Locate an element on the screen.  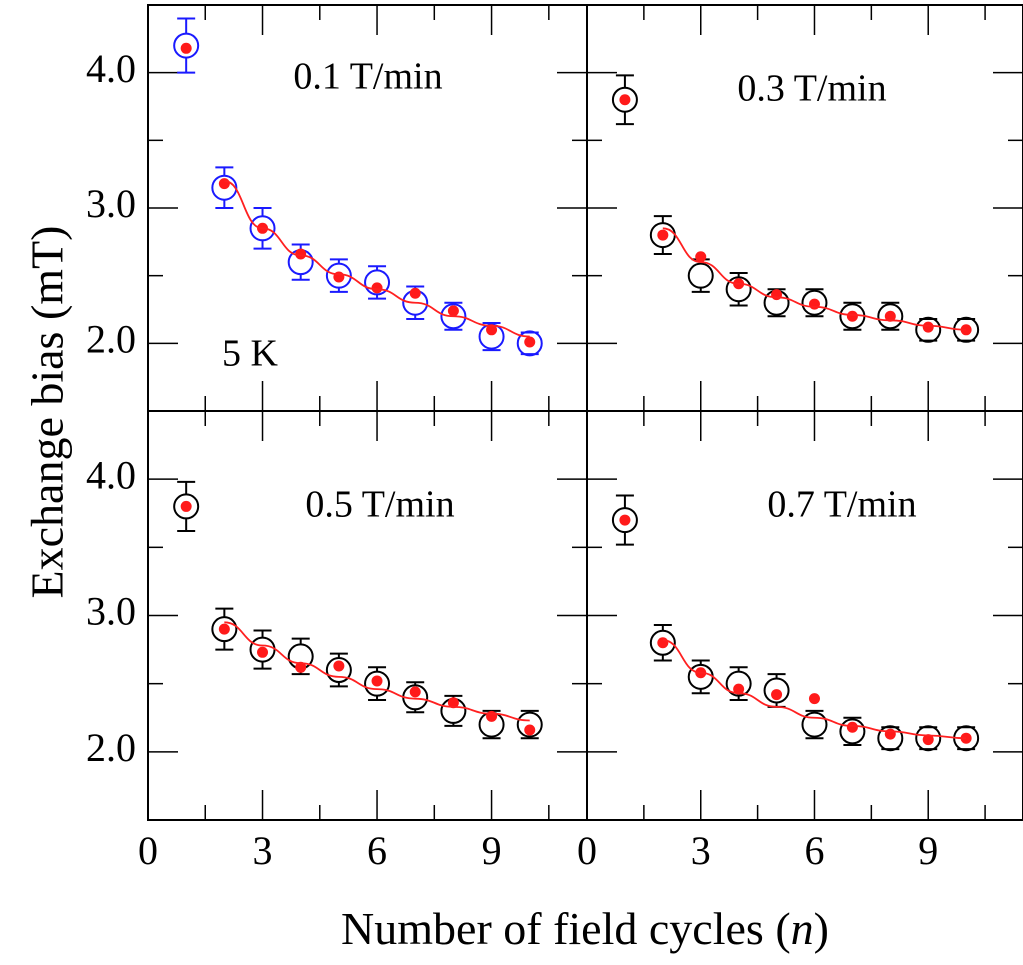
x-axis-label-variable: n is located at coordinates (802, 928).